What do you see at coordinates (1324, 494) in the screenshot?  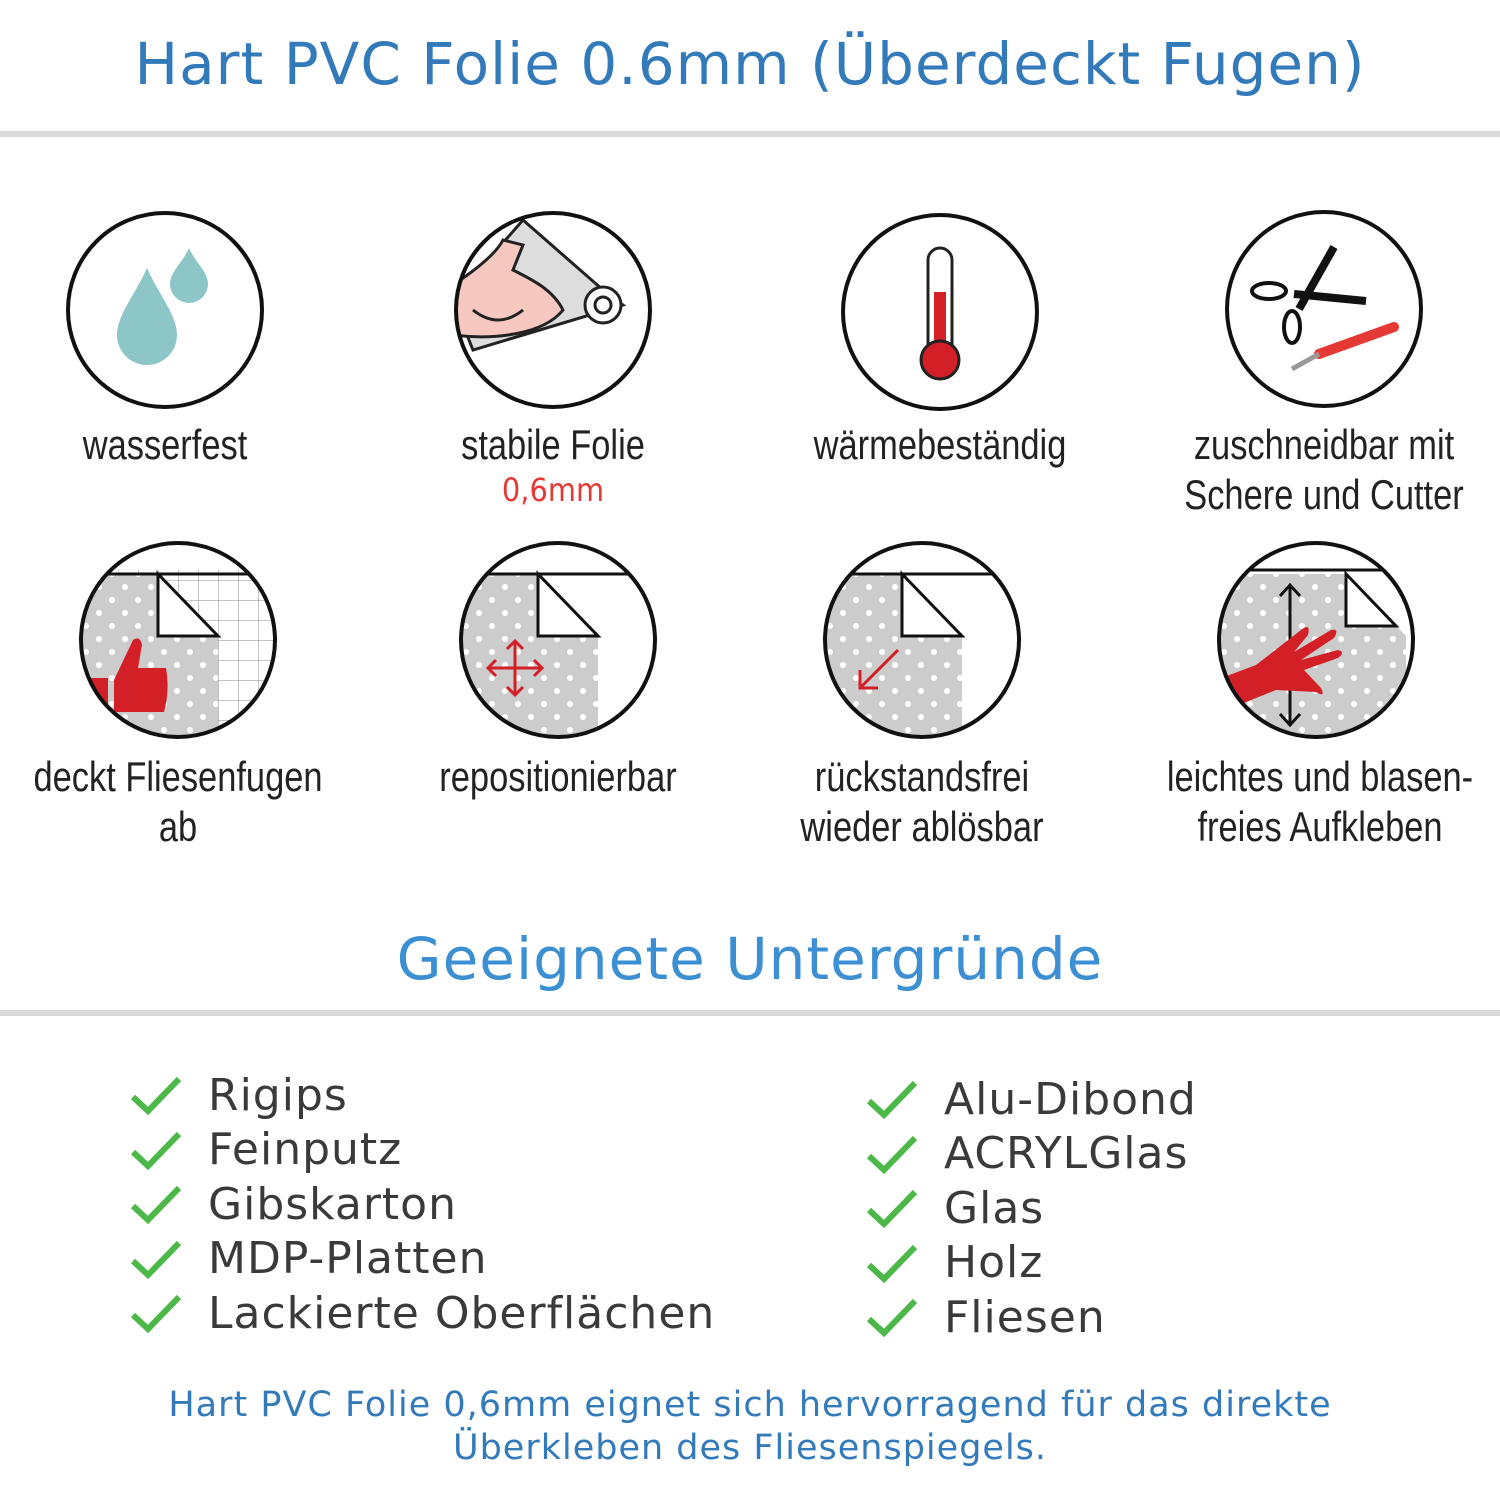 I see `feature-label-line2: Schere und Cutter` at bounding box center [1324, 494].